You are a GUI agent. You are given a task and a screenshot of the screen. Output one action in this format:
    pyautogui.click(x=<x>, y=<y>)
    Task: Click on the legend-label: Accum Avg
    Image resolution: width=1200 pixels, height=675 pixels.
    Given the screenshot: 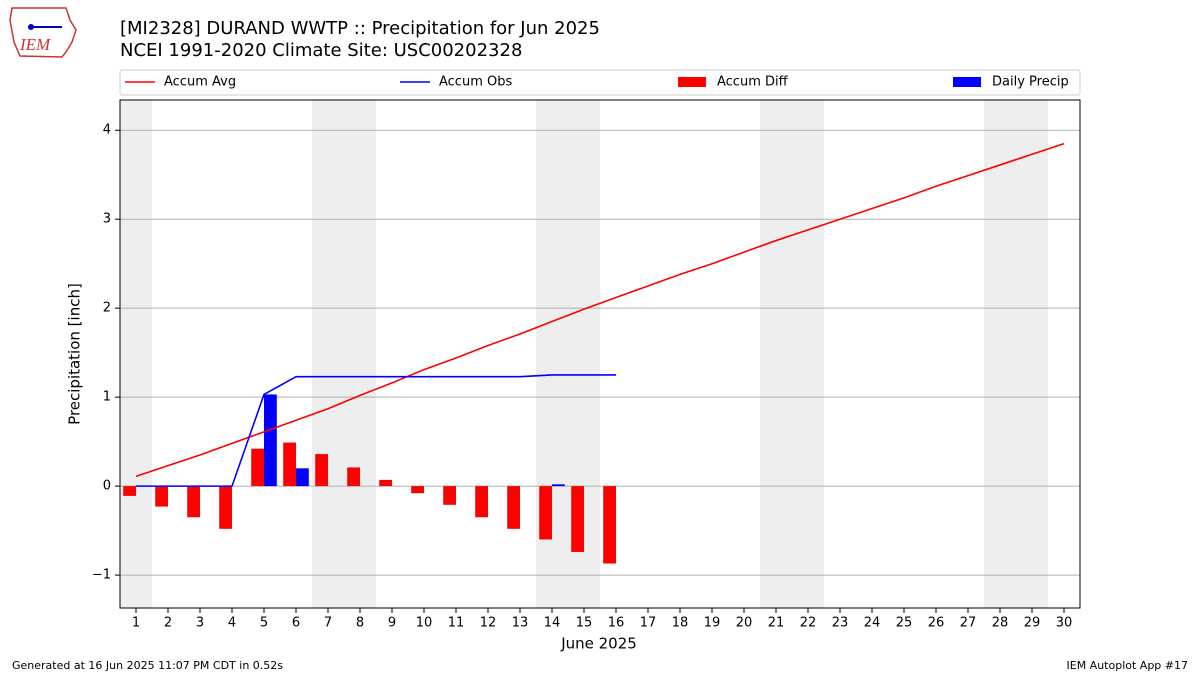 What is the action you would take?
    pyautogui.click(x=200, y=82)
    